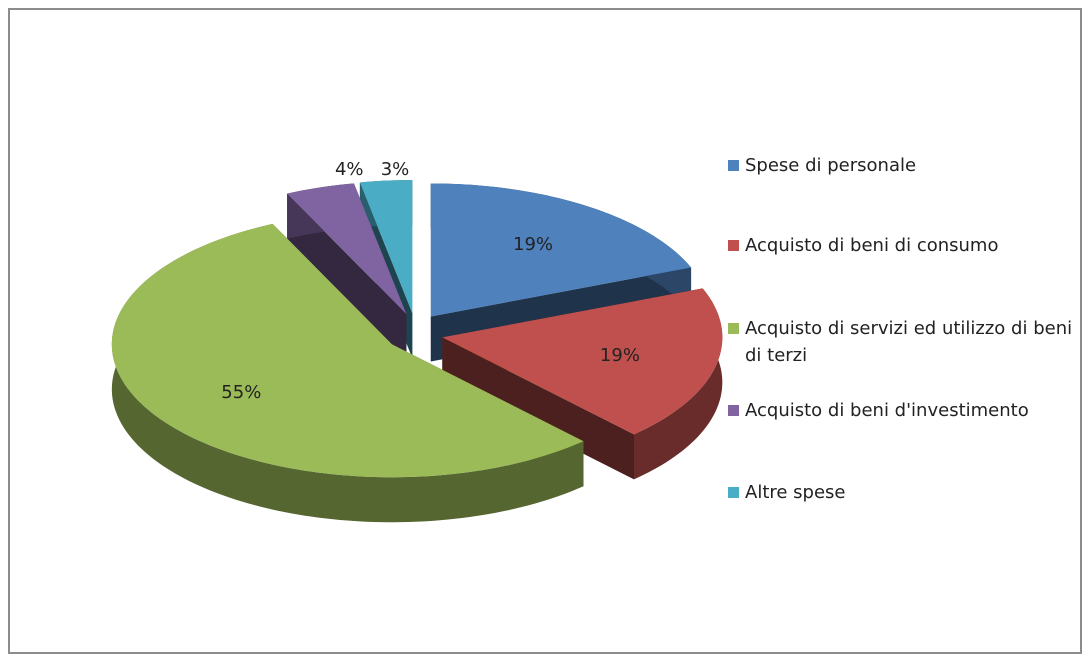  Describe the element at coordinates (241, 392) in the screenshot. I see `data-label: 55%` at that location.